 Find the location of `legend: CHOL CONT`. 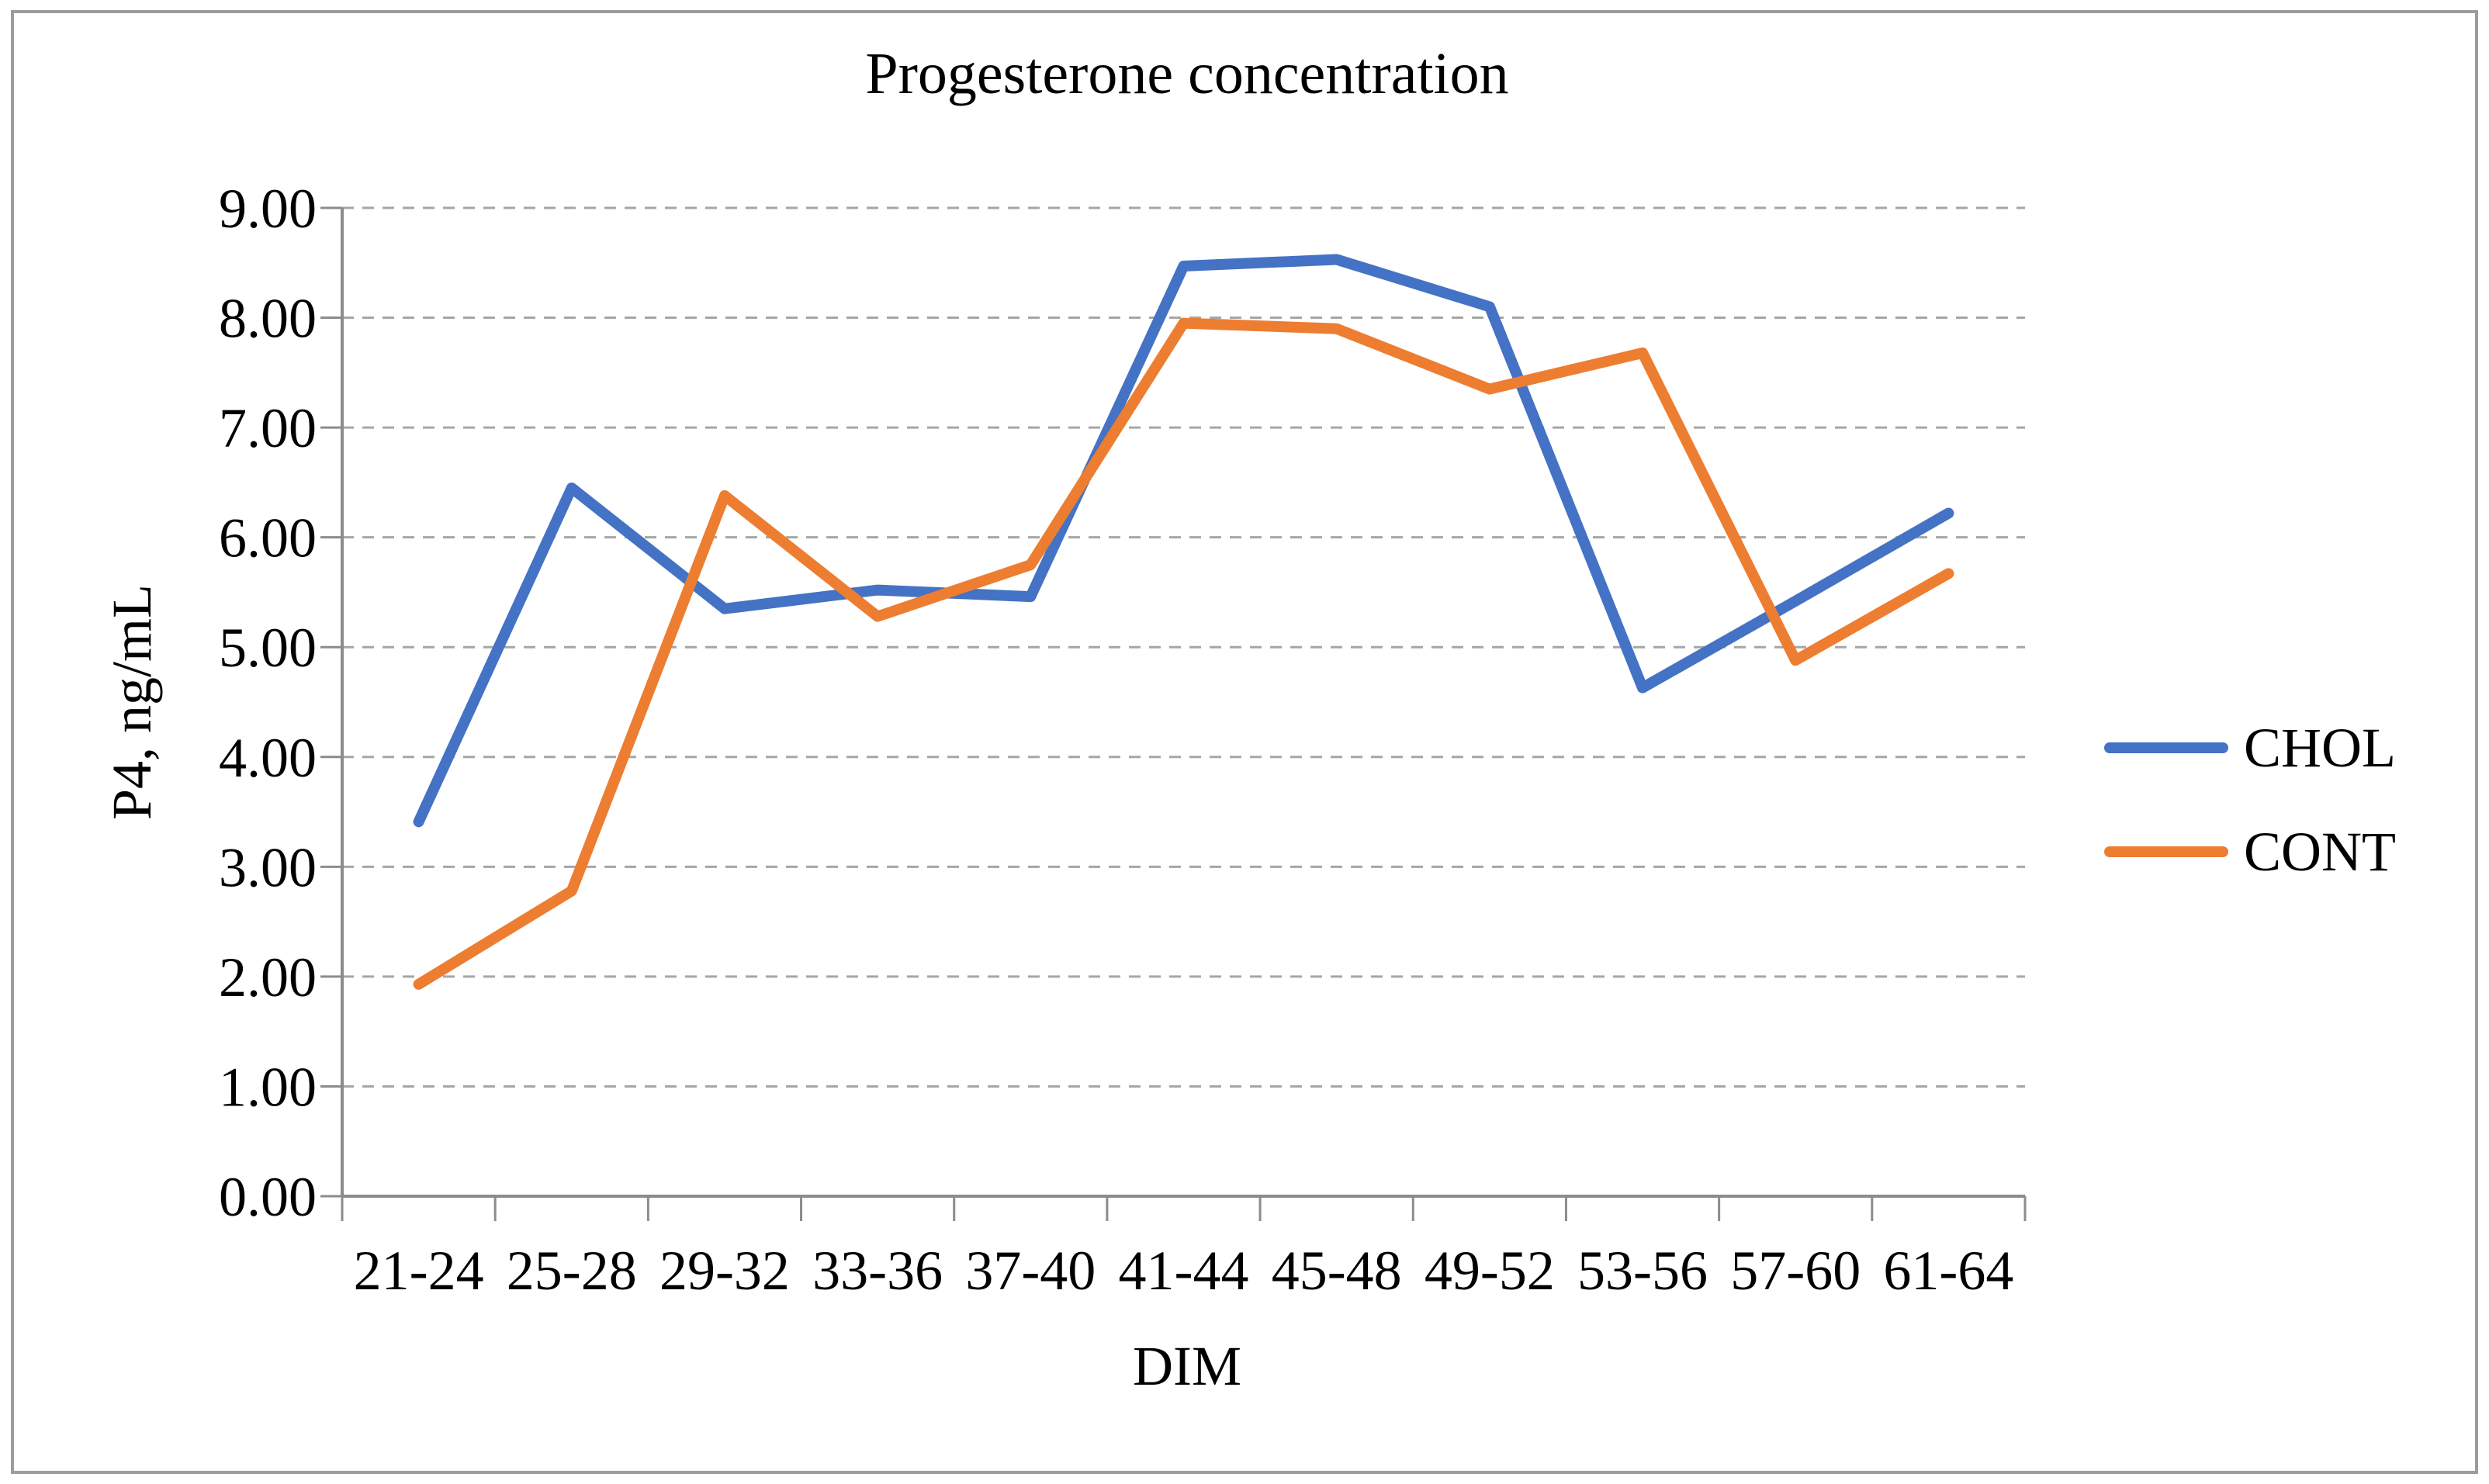

legend: CHOL CONT is located at coordinates (2250, 800).